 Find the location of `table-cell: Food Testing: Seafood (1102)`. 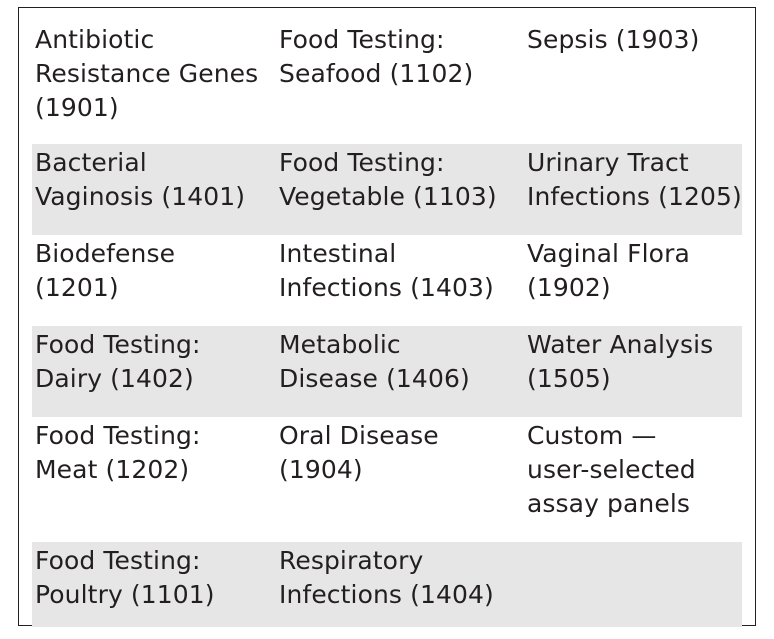

table-cell: Food Testing: Seafood (1102) is located at coordinates (376, 56).